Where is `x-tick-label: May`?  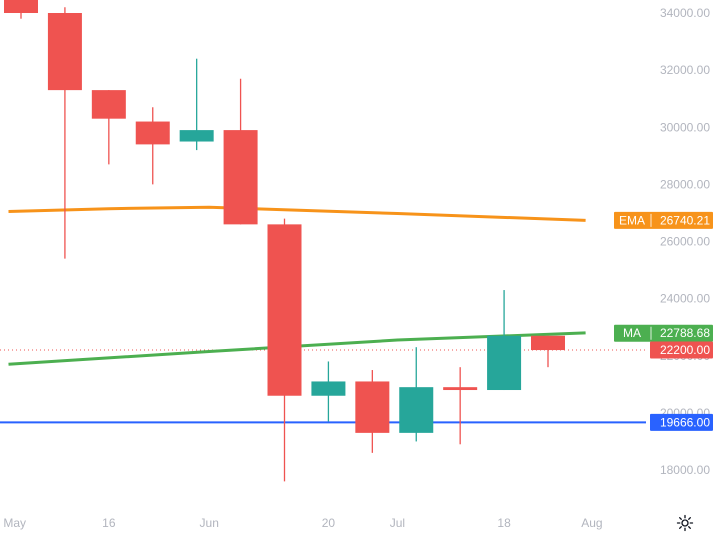 x-tick-label: May is located at coordinates (14, 523).